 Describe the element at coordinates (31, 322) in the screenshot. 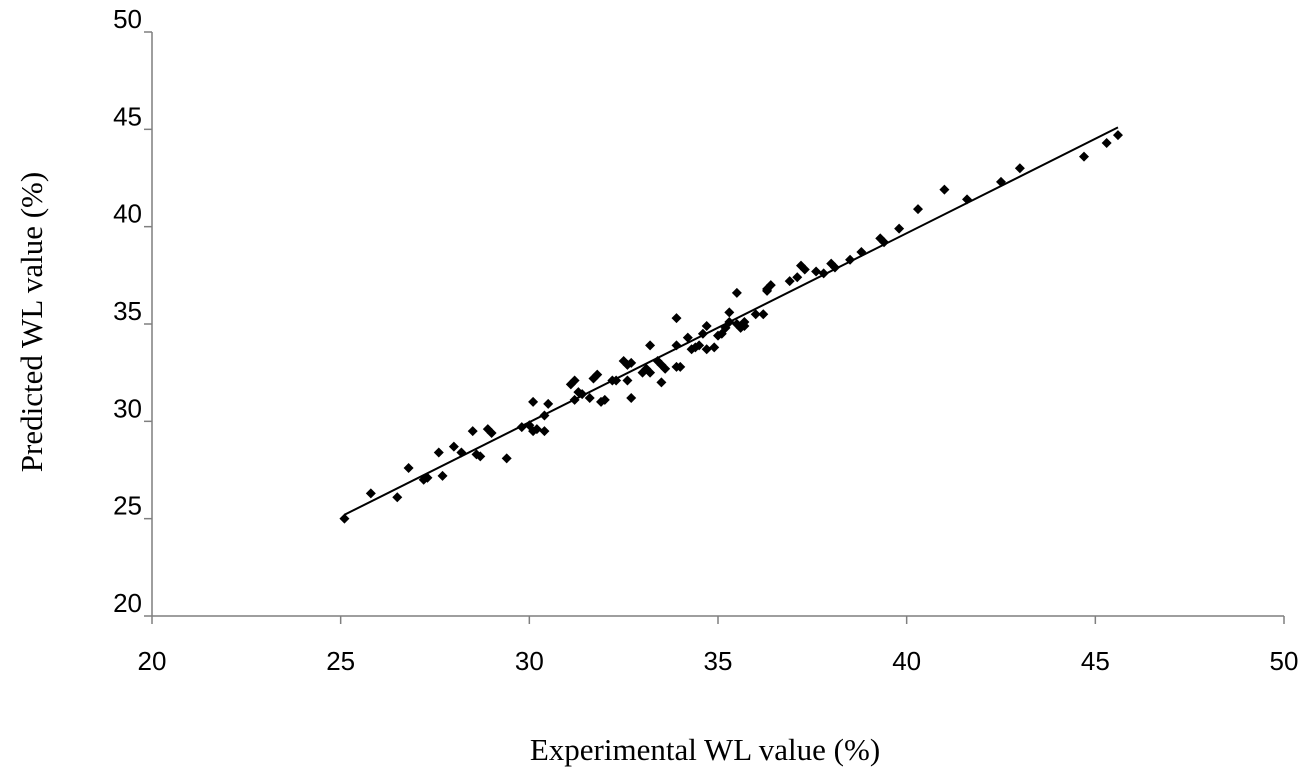

I see `y-axis-title: Predicted WL value (%)` at that location.